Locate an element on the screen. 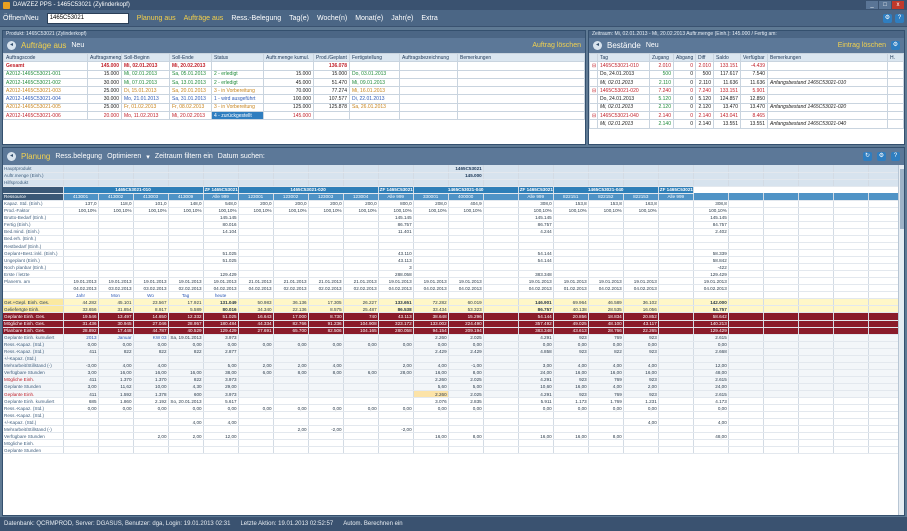 The height and width of the screenshot is (531, 907). grid-cell: 411 is located at coordinates (81, 380).